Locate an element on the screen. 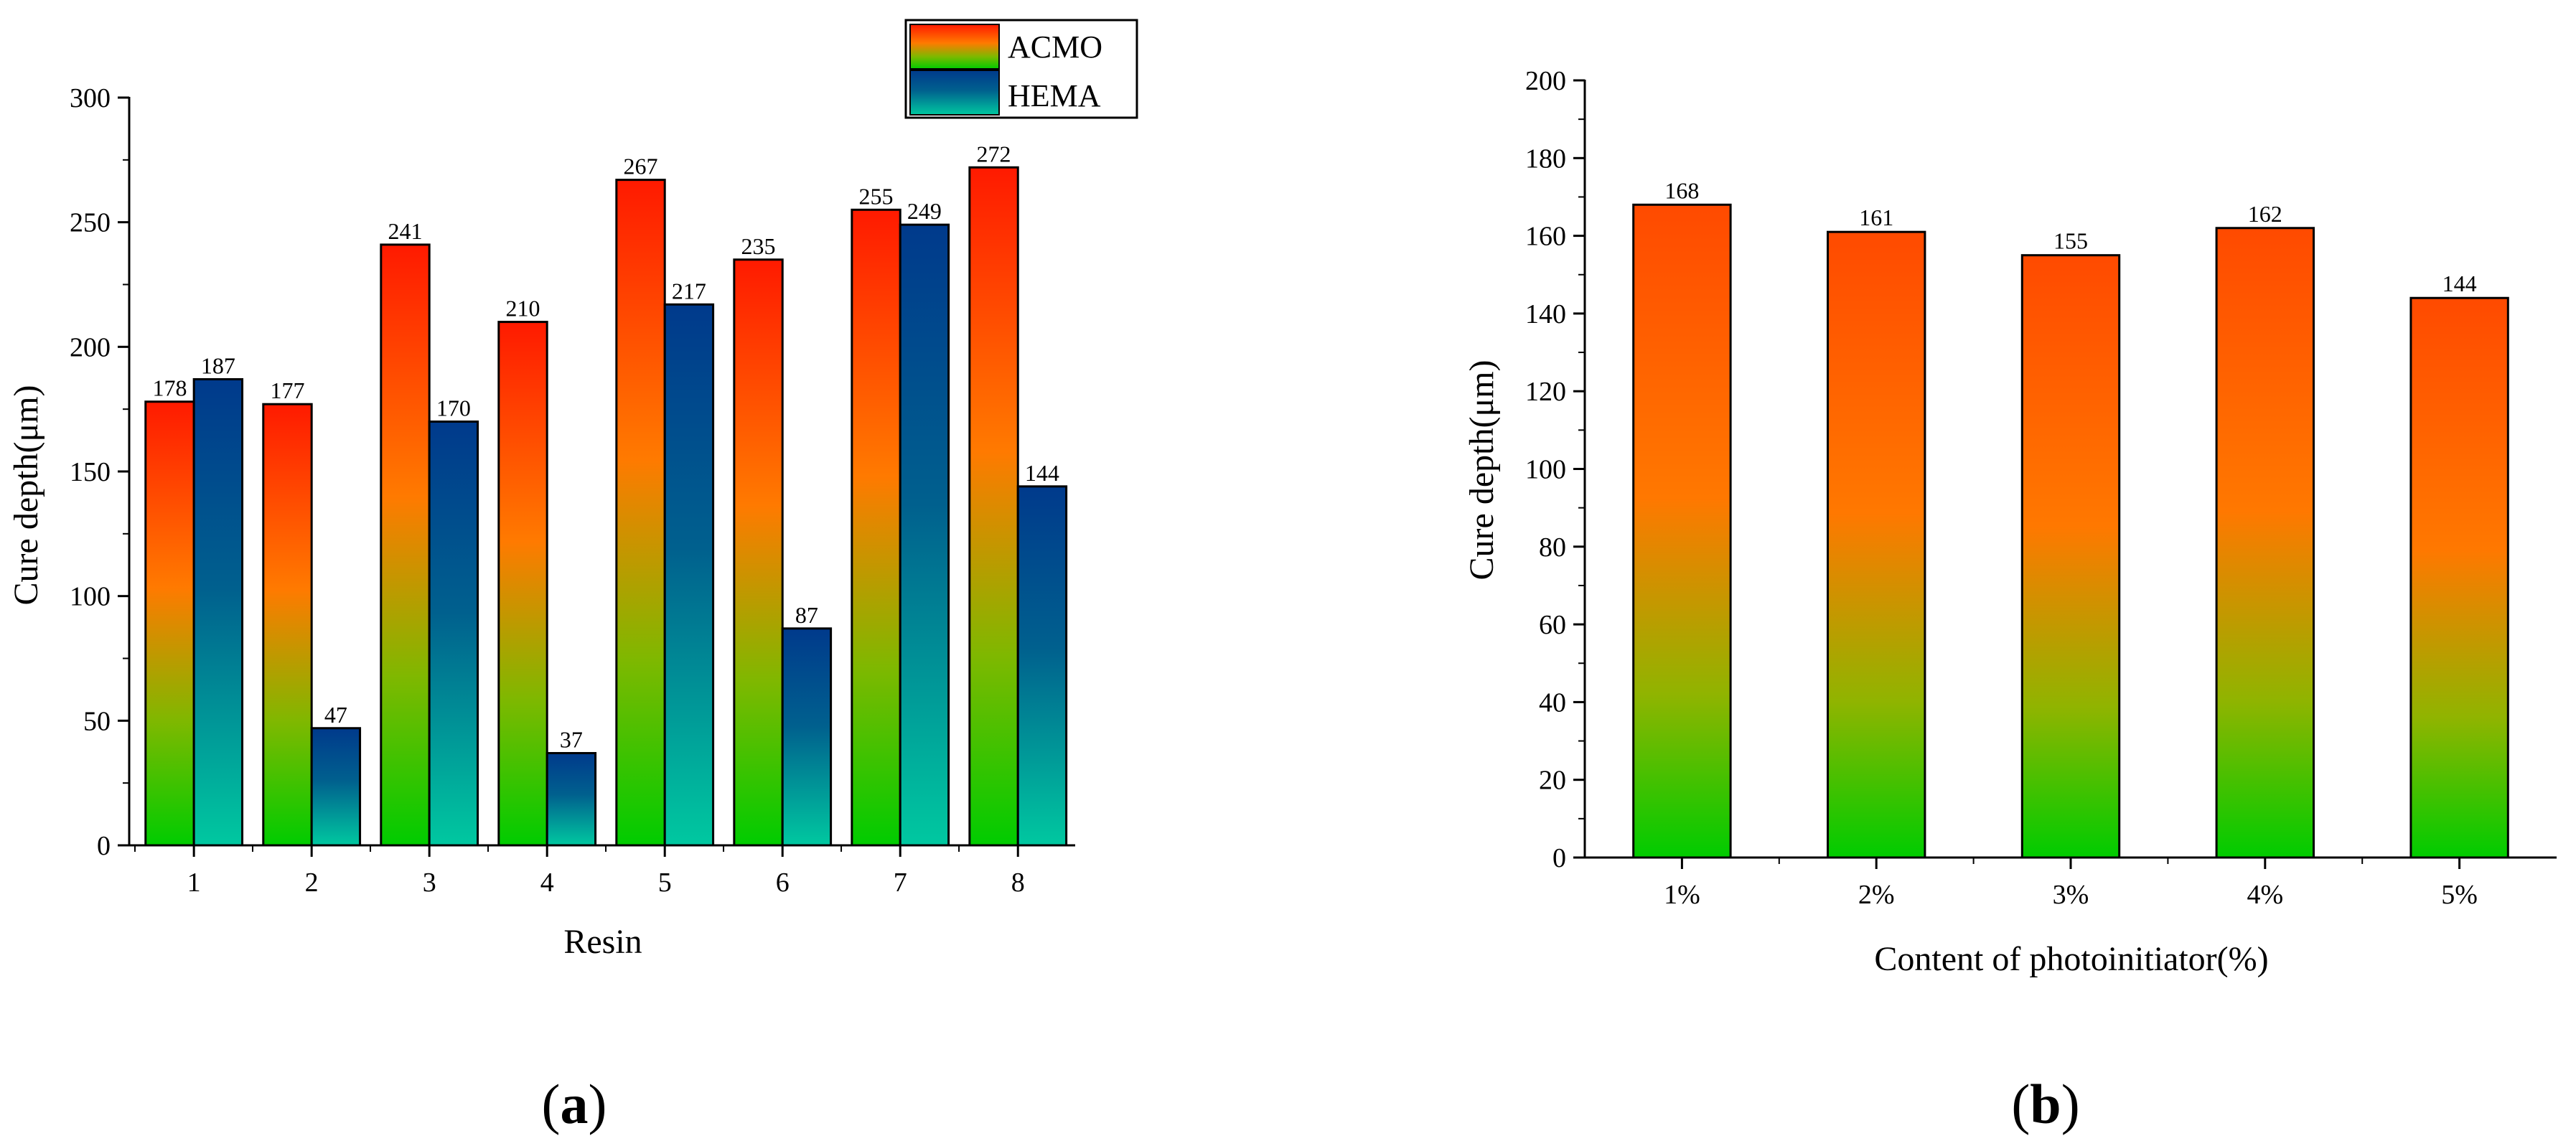 The height and width of the screenshot is (1146, 2576). chart-a-y-tick-label: 0 is located at coordinates (104, 846).